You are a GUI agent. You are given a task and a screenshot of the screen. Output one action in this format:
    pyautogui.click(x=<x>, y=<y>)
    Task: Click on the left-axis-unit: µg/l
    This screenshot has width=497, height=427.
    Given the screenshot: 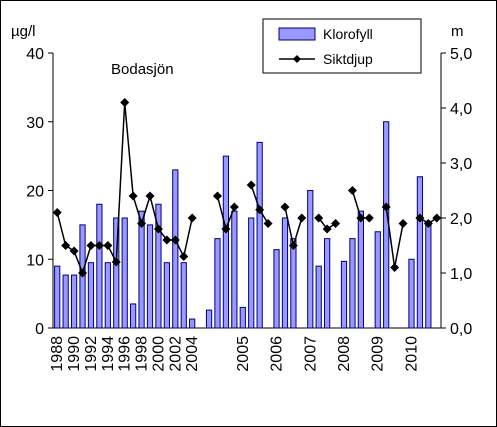 What is the action you would take?
    pyautogui.click(x=23, y=31)
    